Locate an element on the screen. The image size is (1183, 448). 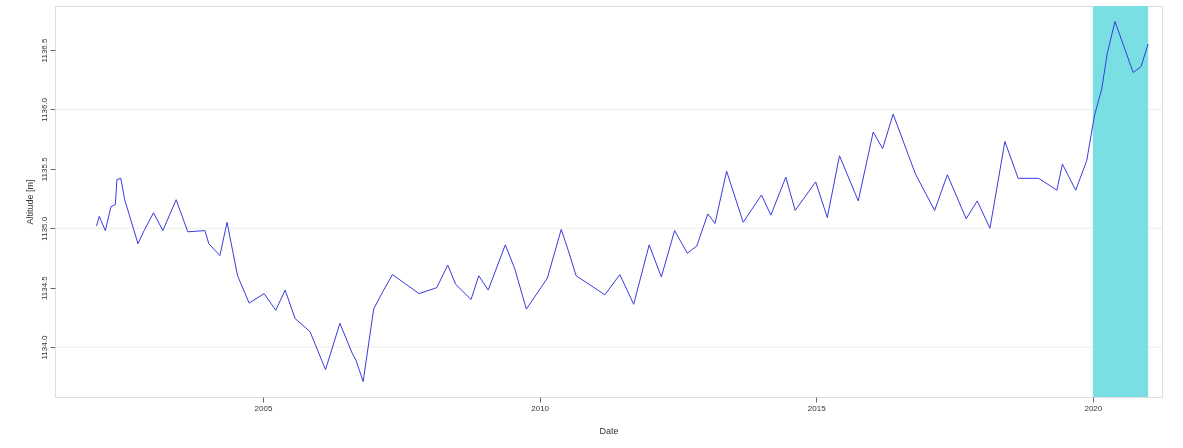
y-tick-label: 1134.5 is located at coordinates (44, 288).